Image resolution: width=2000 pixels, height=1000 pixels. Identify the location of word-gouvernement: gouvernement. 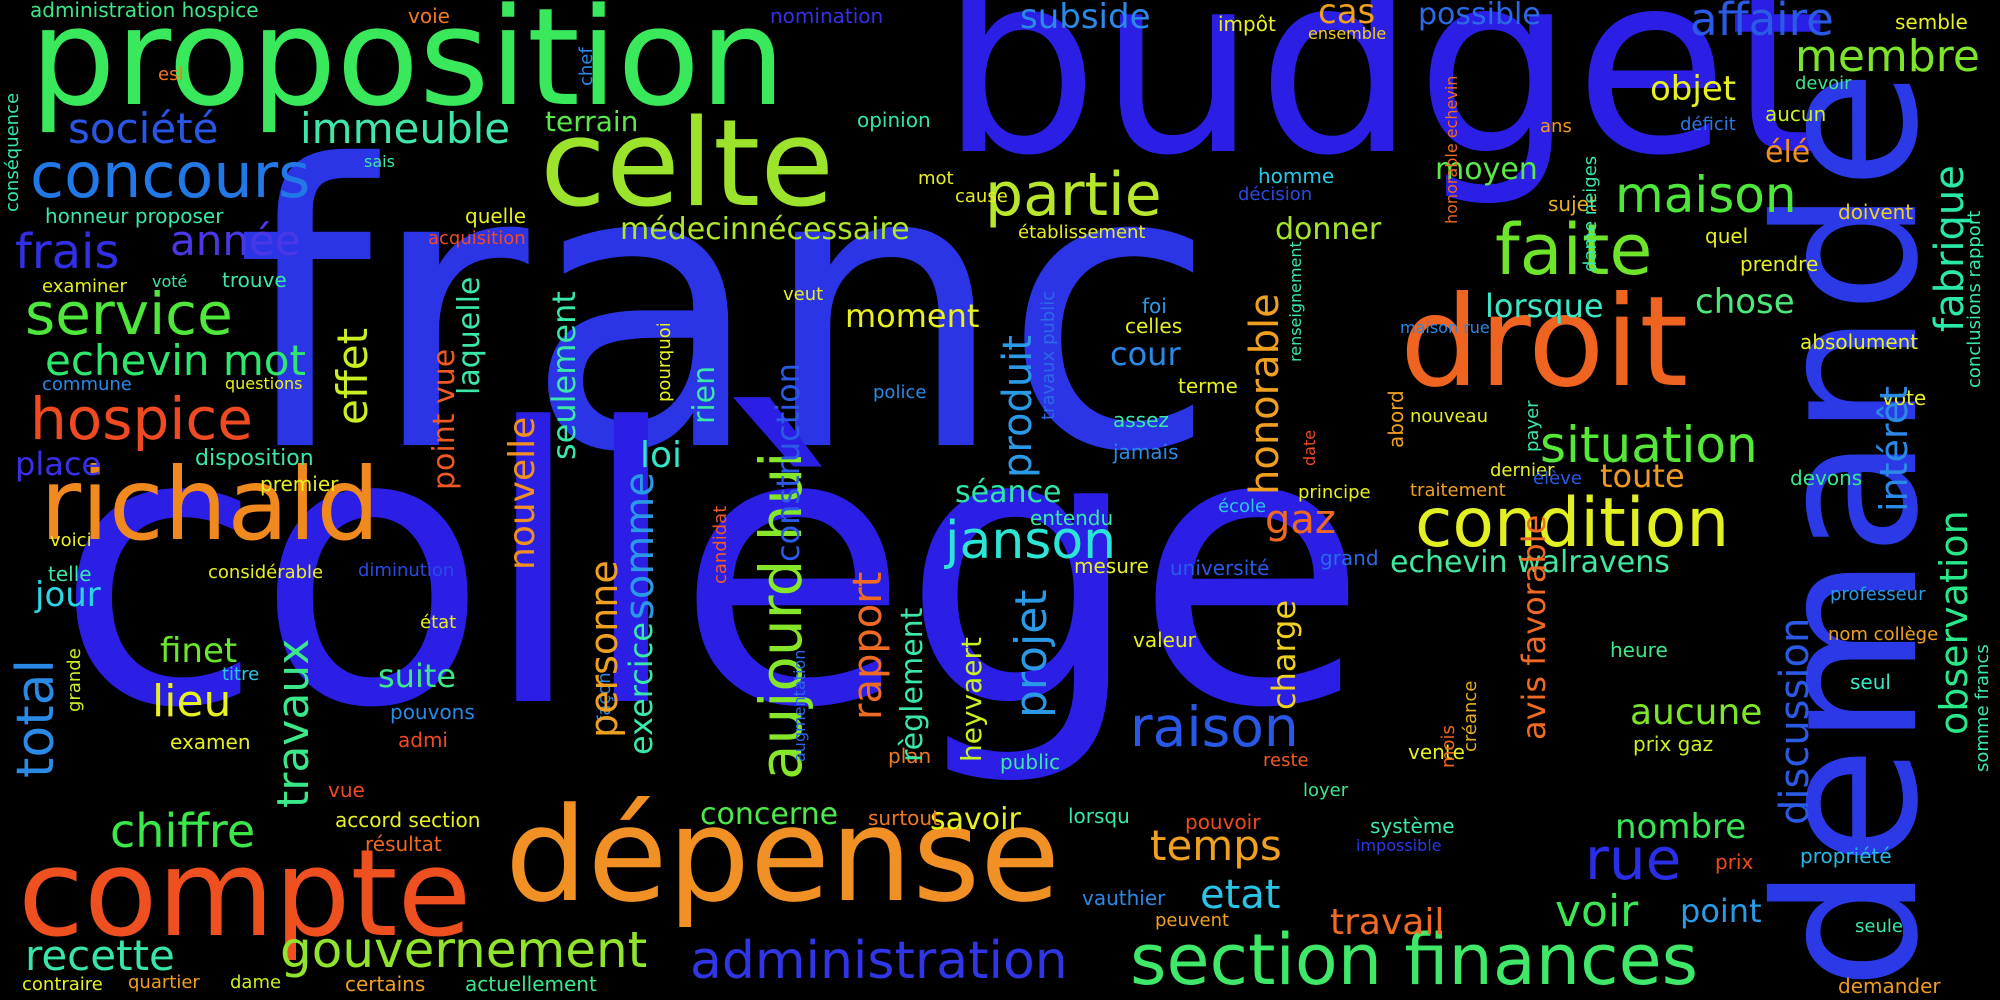
(464, 950).